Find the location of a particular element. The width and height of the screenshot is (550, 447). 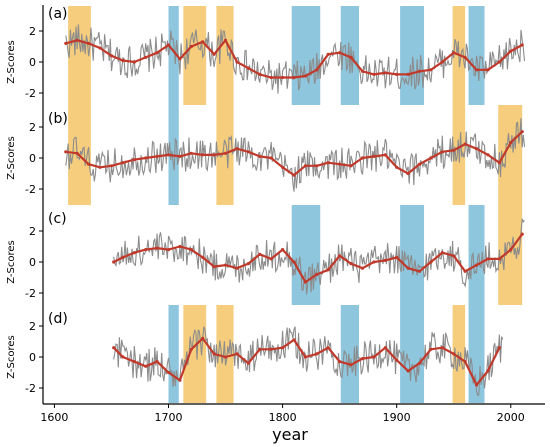

panel-label-1: (a) is located at coordinates (58, 14).